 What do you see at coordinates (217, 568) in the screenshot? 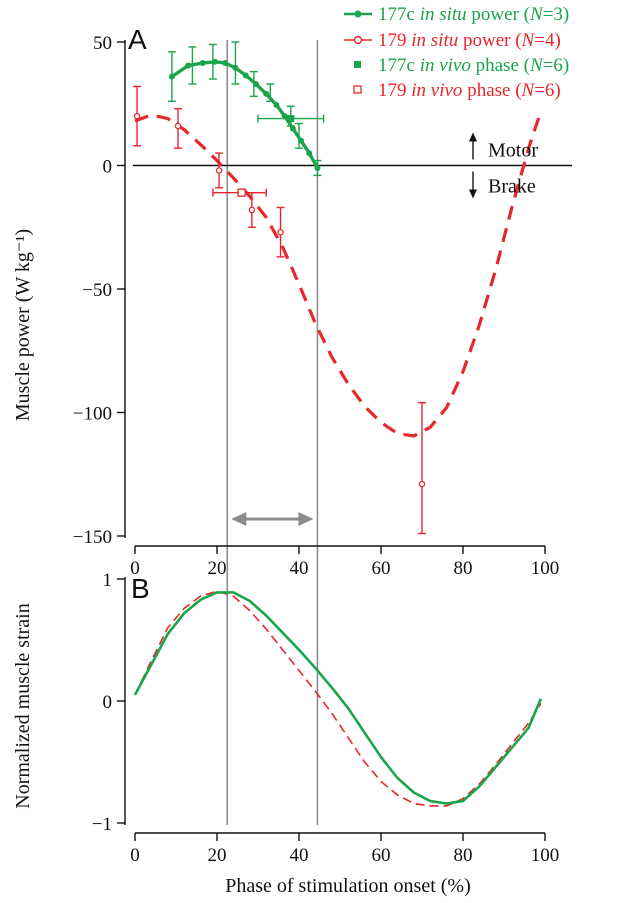
I see `x-tick-label-a: 20` at bounding box center [217, 568].